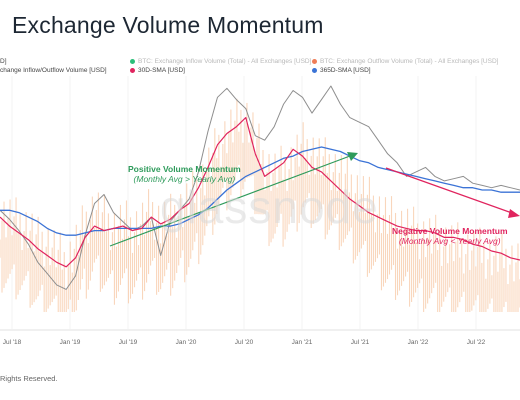  What do you see at coordinates (352, 156) in the screenshot?
I see `positive-arrowhead-icon` at bounding box center [352, 156].